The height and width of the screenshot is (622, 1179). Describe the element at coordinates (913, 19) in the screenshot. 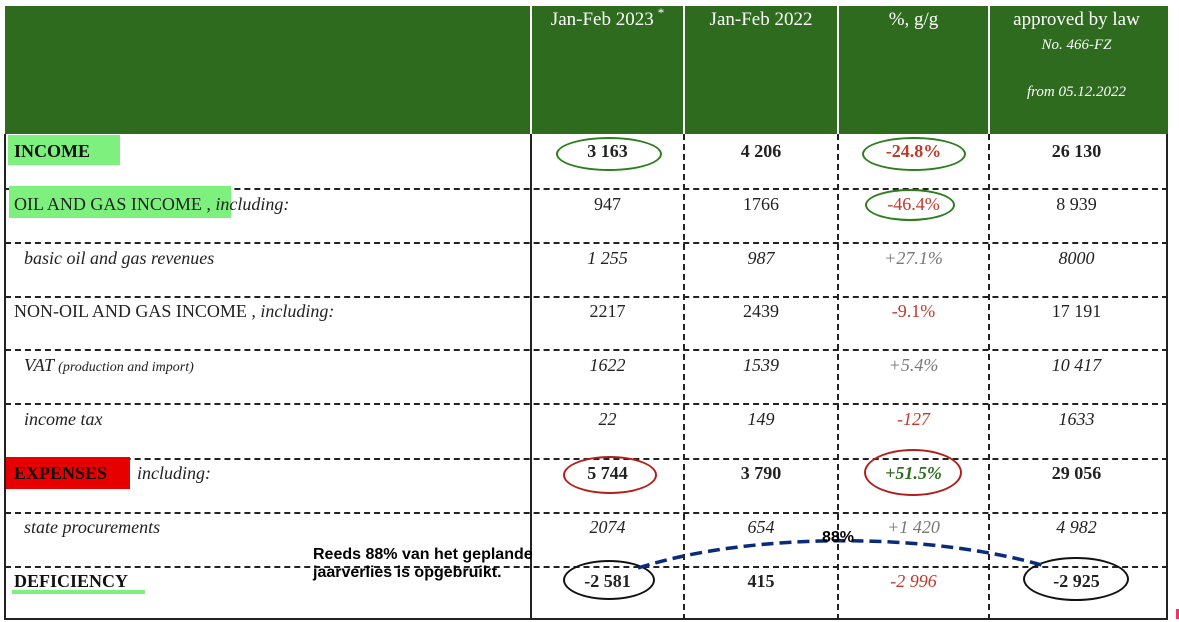

I see `header-col-percent: %, g/g` at that location.